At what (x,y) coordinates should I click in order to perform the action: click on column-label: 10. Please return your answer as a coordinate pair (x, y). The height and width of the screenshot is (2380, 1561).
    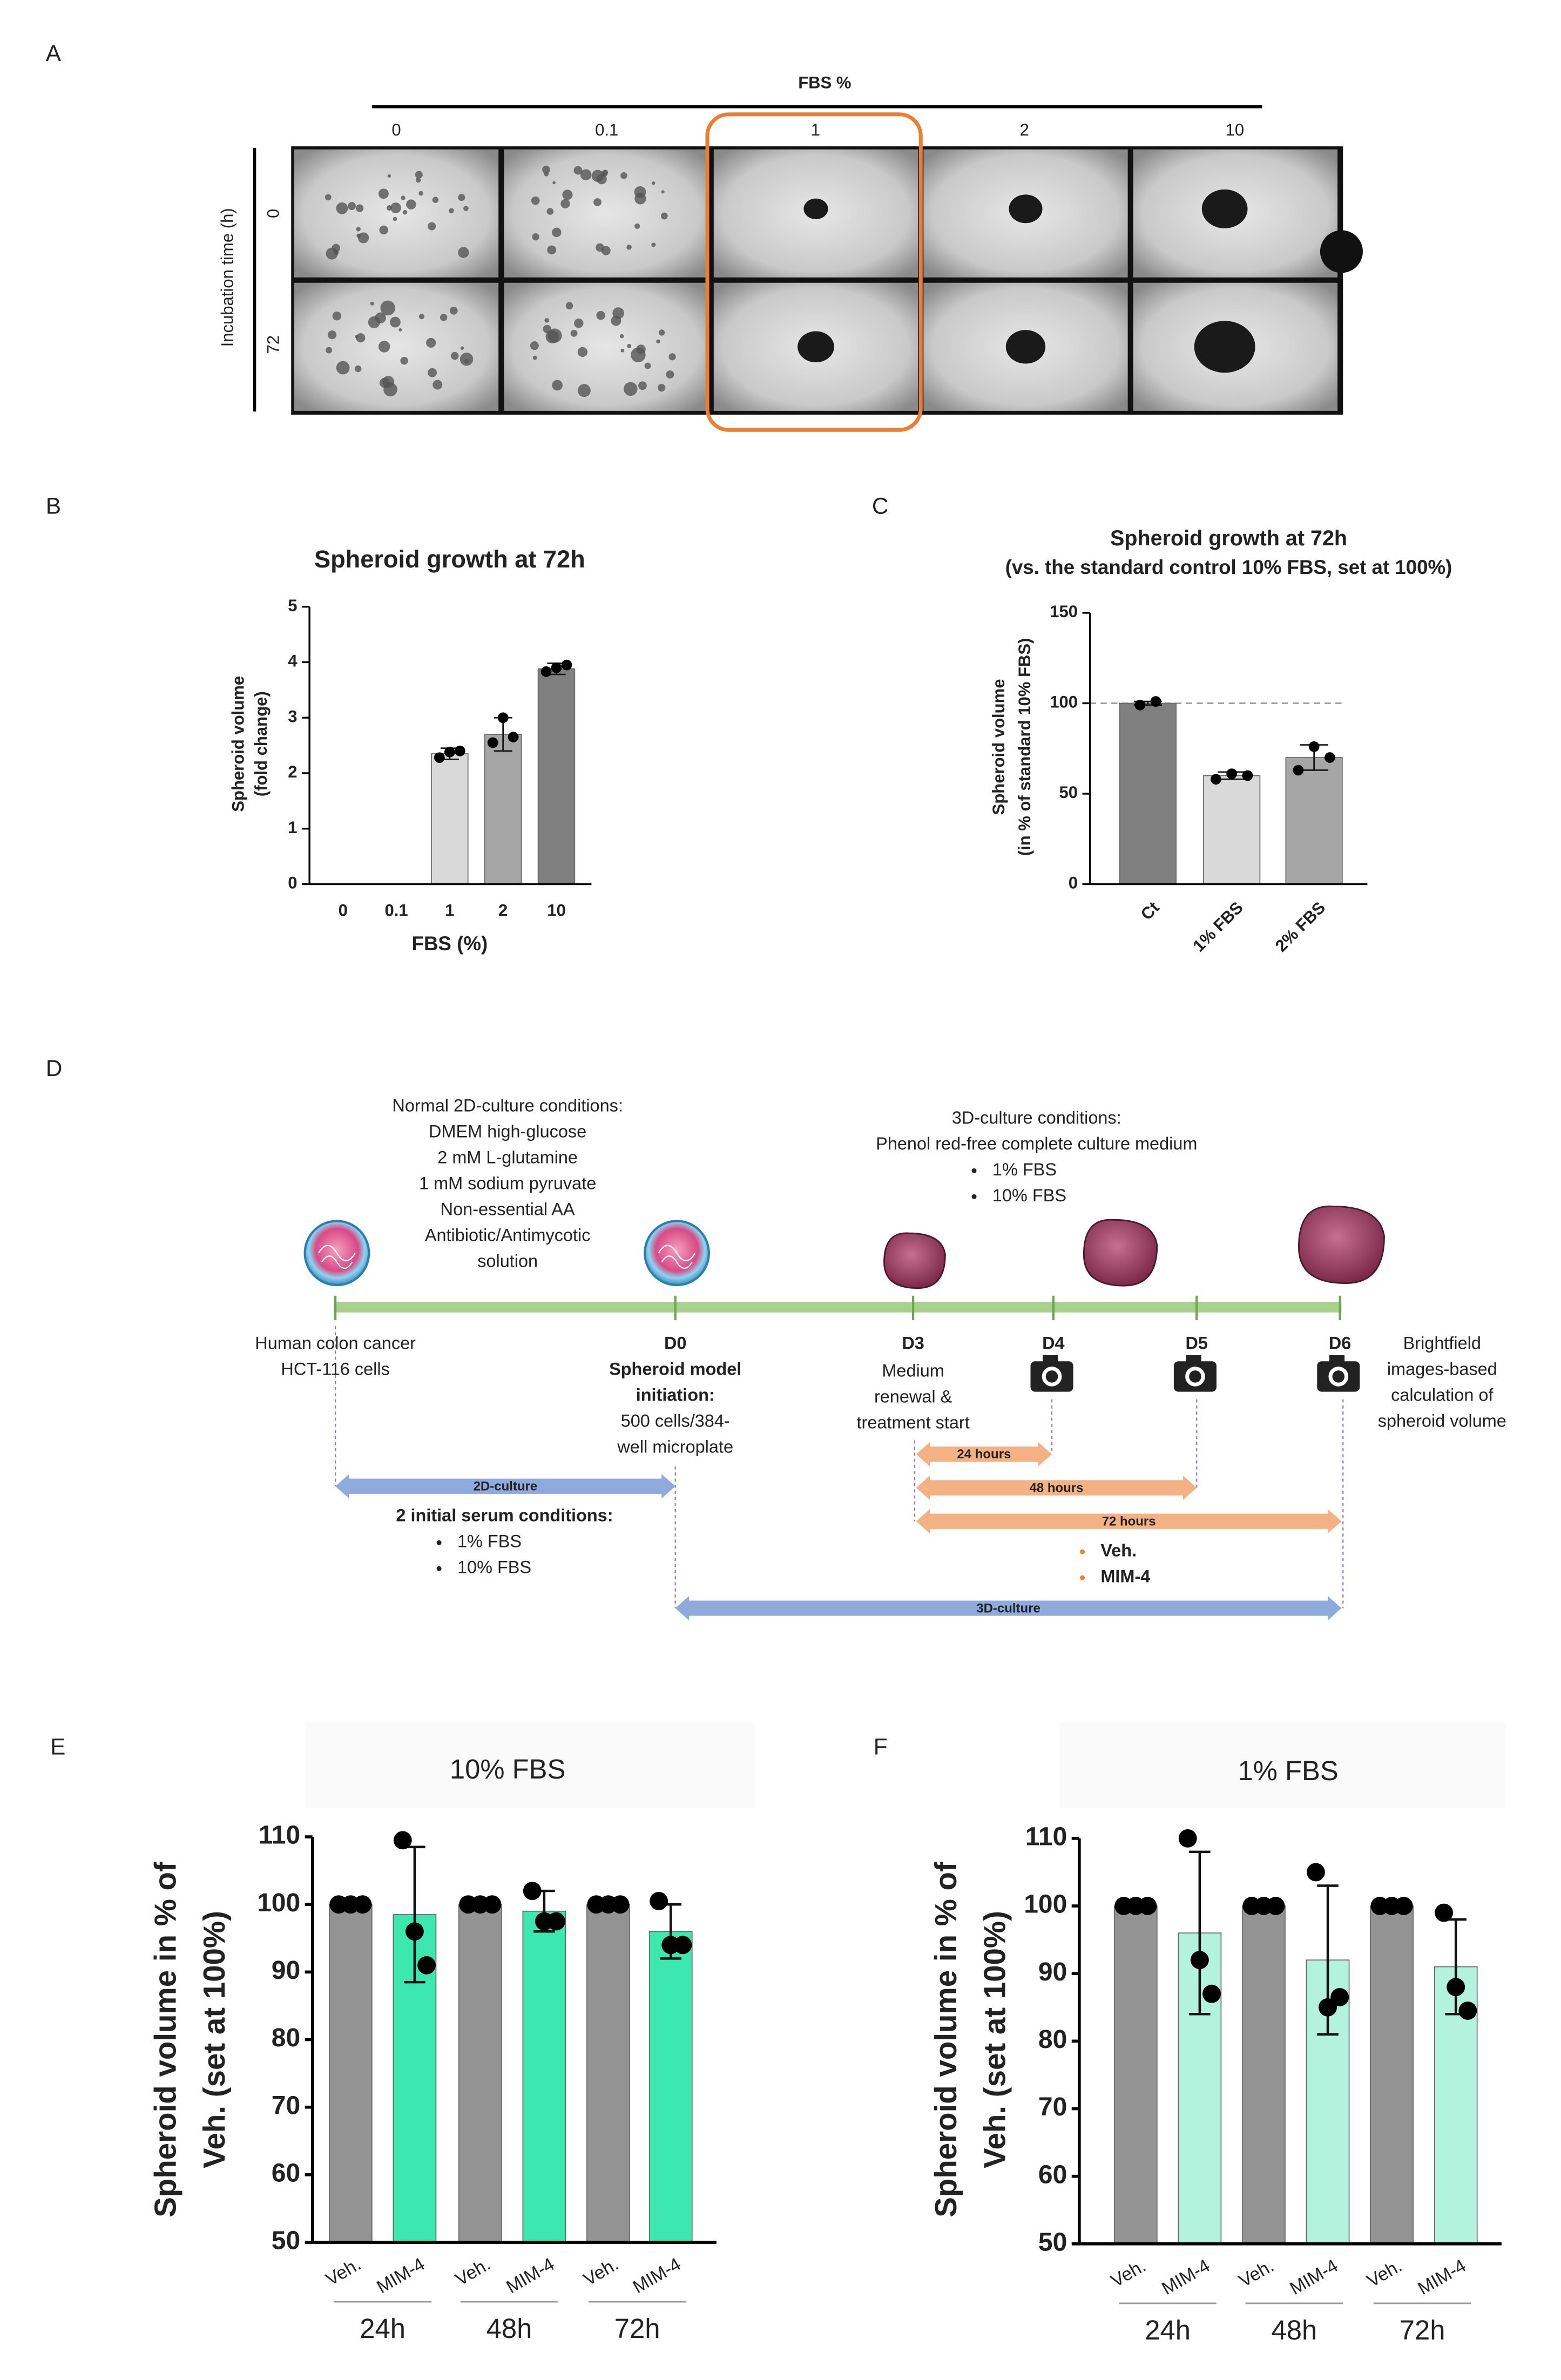
    Looking at the image, I should click on (1235, 129).